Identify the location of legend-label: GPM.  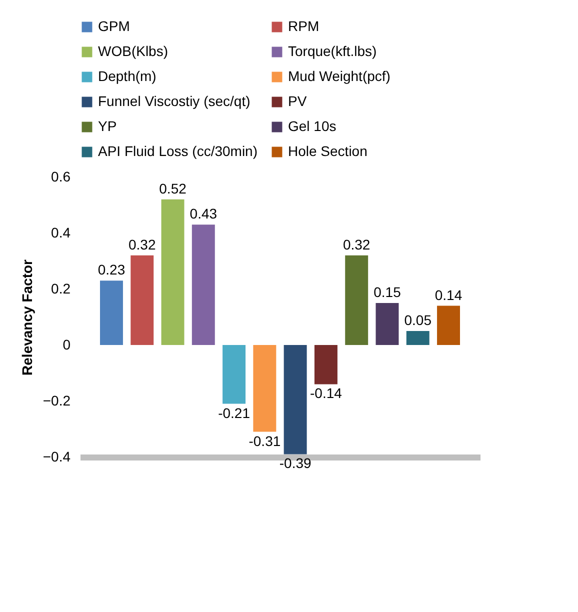
(114, 26).